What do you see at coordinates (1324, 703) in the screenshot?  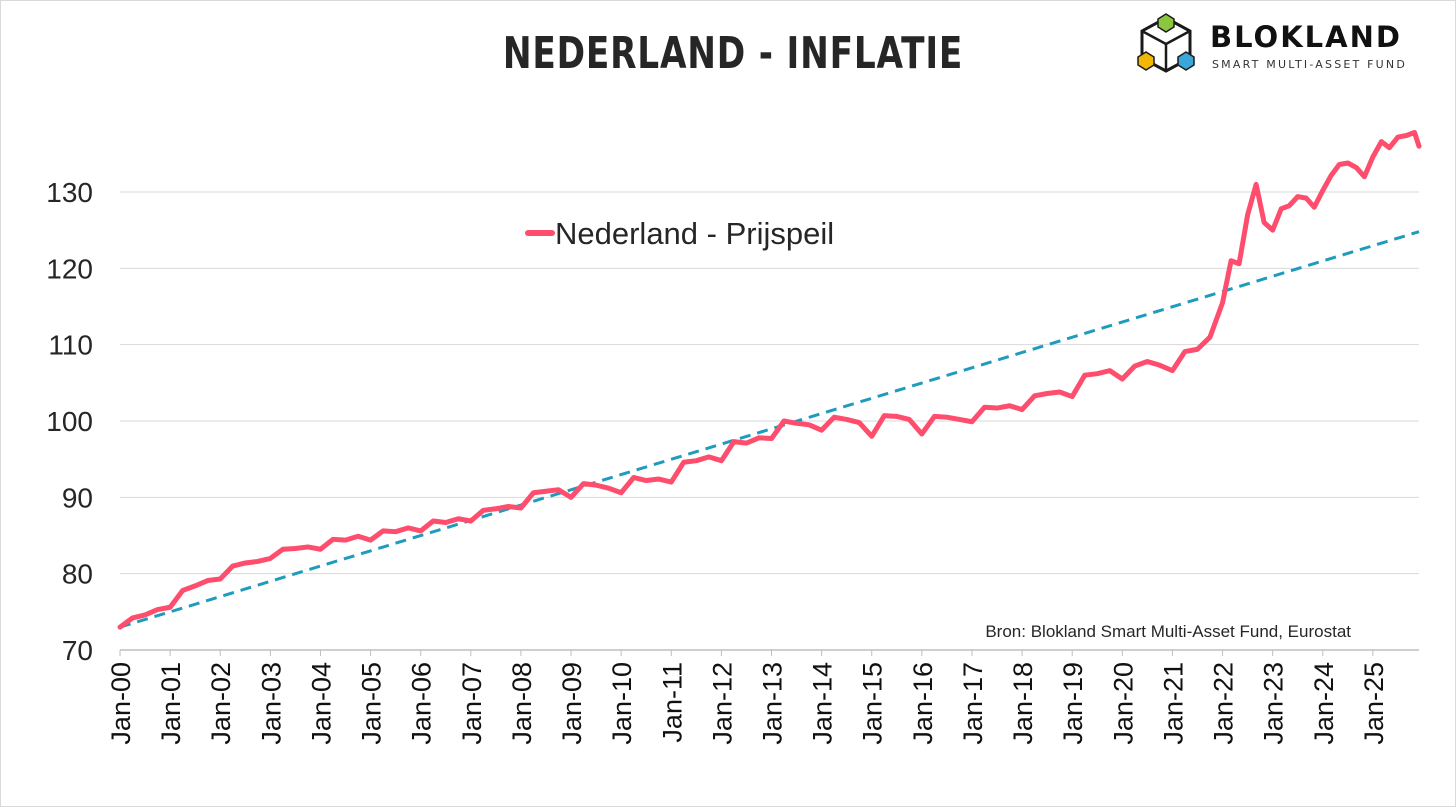 I see `x-tick-label: Jan-24` at bounding box center [1324, 703].